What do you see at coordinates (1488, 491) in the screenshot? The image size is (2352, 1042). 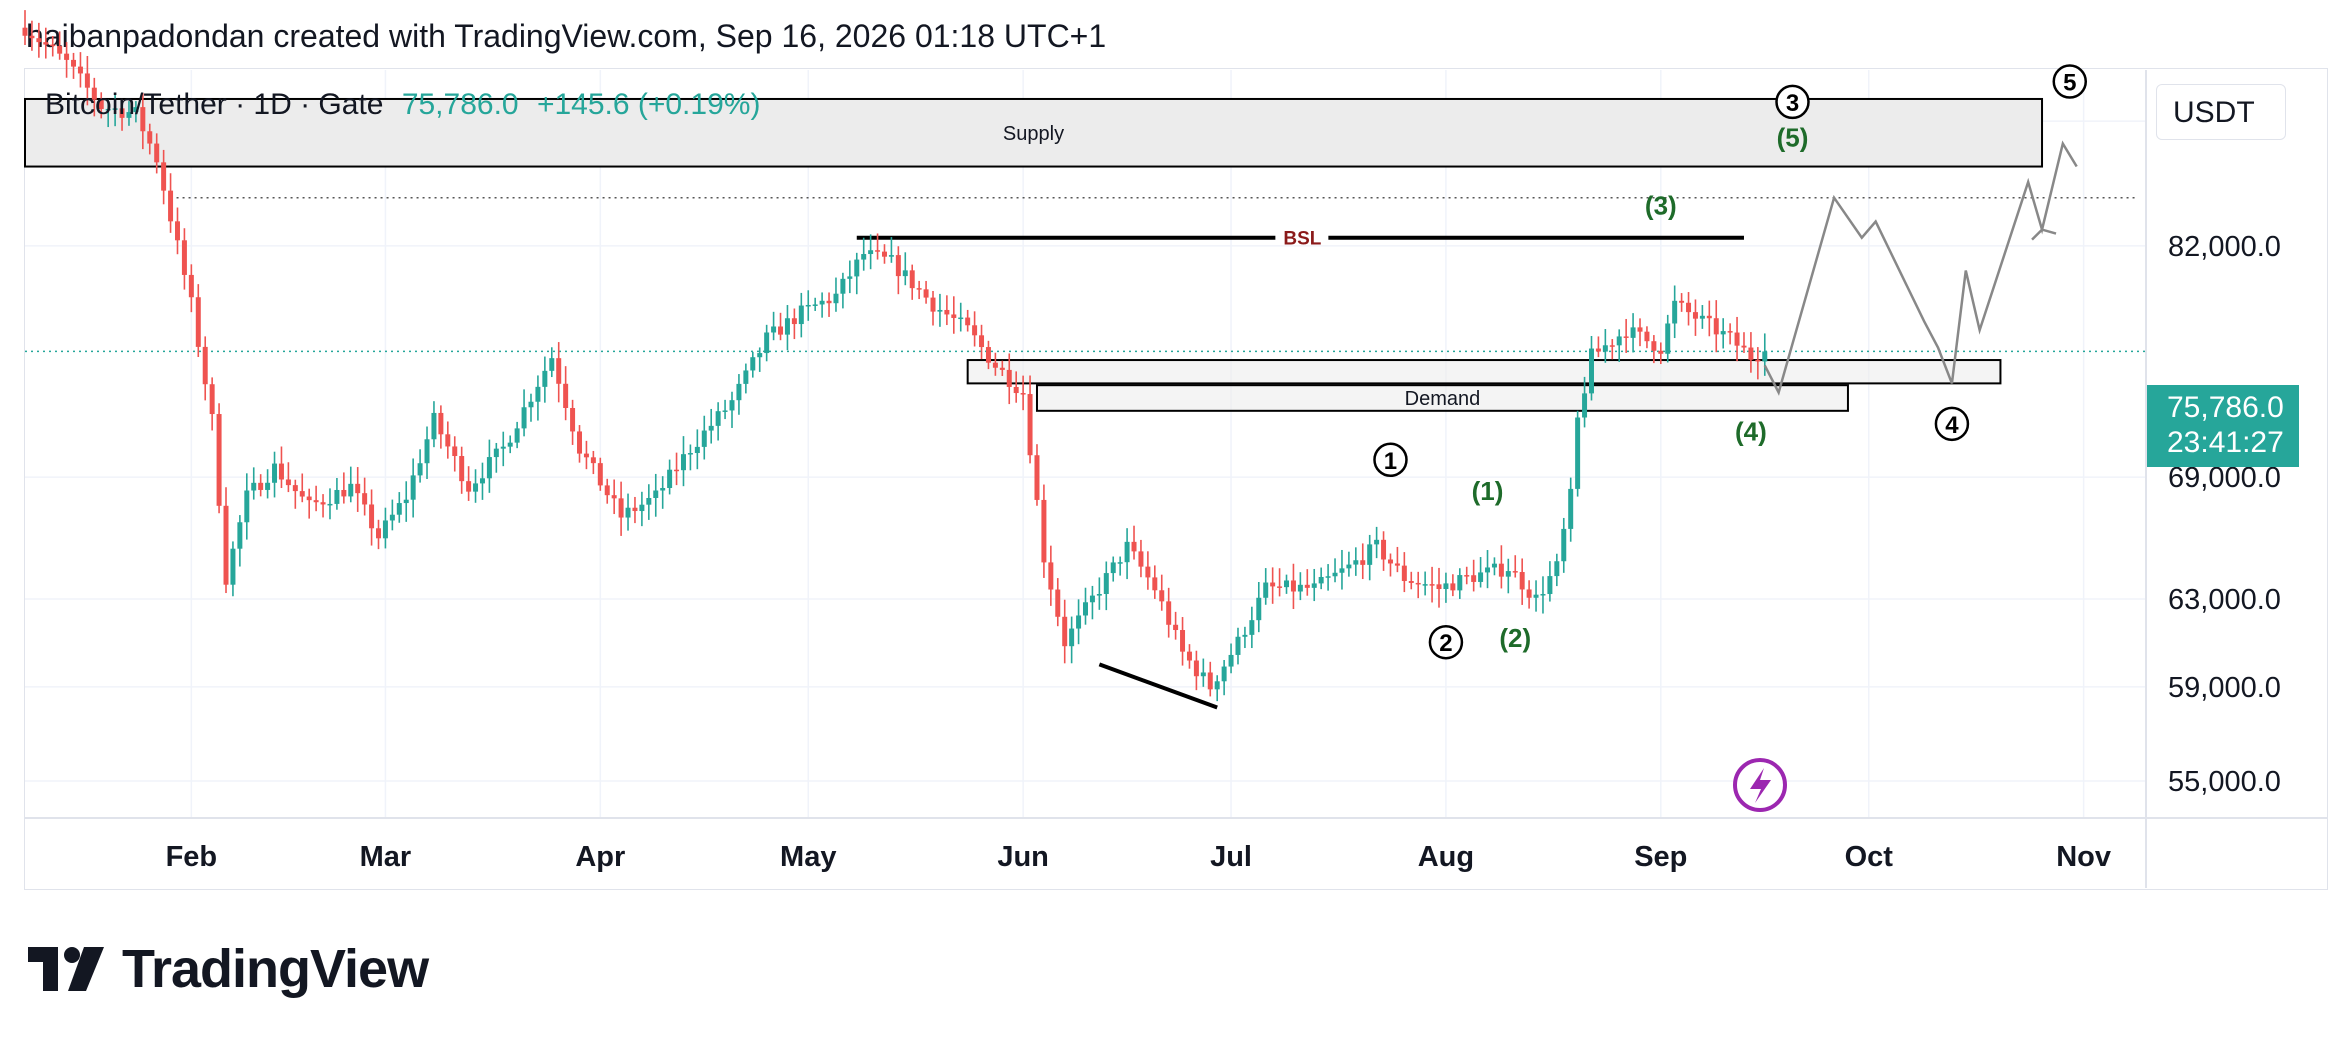 I see `wave-label-subwave: (1)` at bounding box center [1488, 491].